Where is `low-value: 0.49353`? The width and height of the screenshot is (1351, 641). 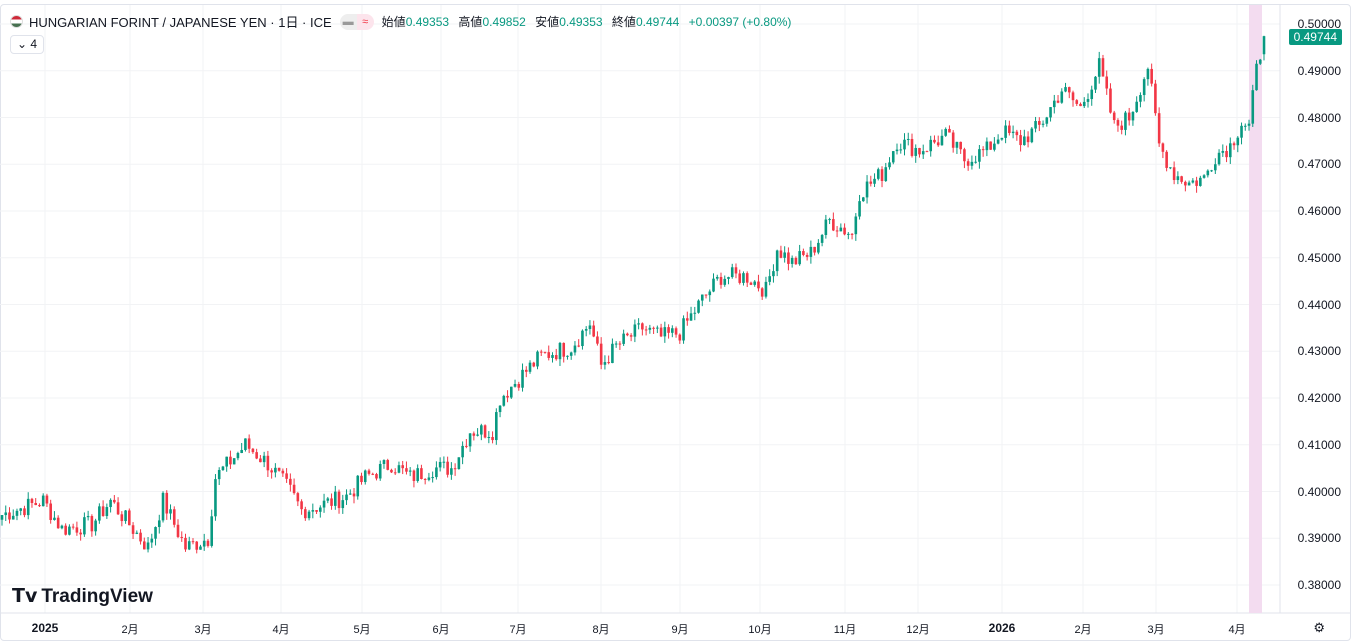 low-value: 0.49353 is located at coordinates (581, 22).